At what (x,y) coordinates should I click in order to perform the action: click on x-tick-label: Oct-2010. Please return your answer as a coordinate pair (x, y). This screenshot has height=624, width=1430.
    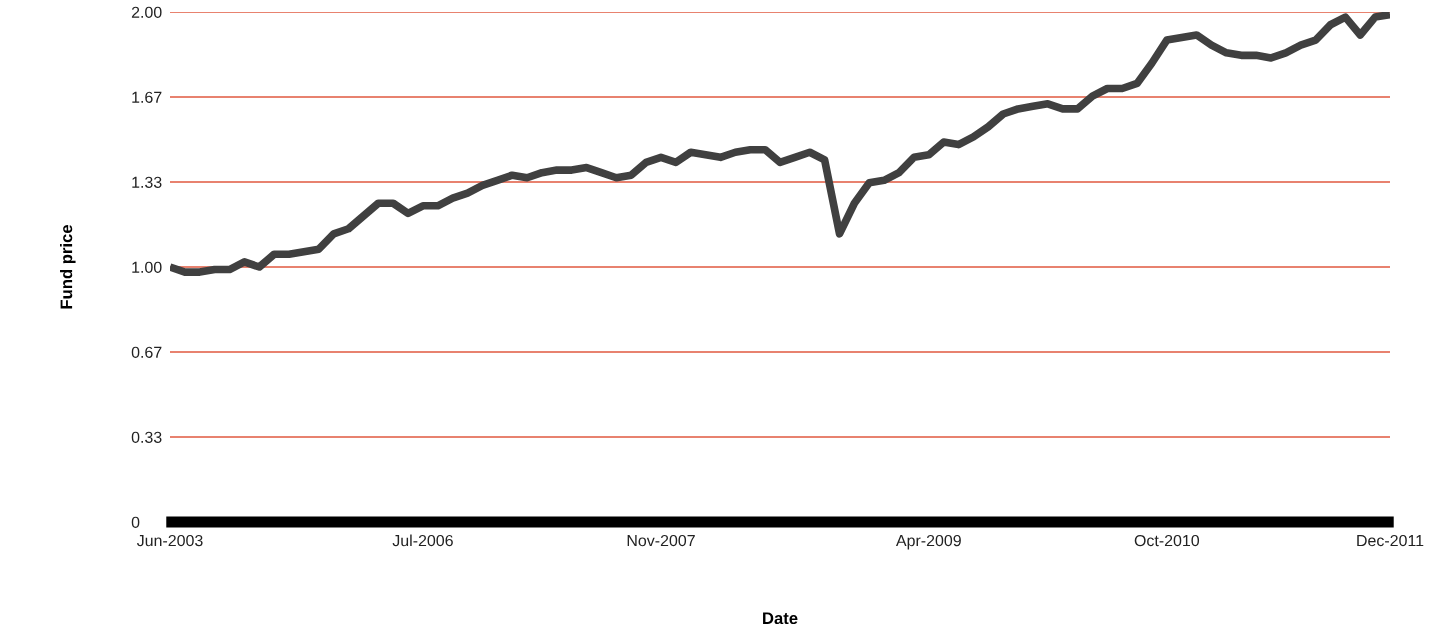
    Looking at the image, I should click on (1167, 540).